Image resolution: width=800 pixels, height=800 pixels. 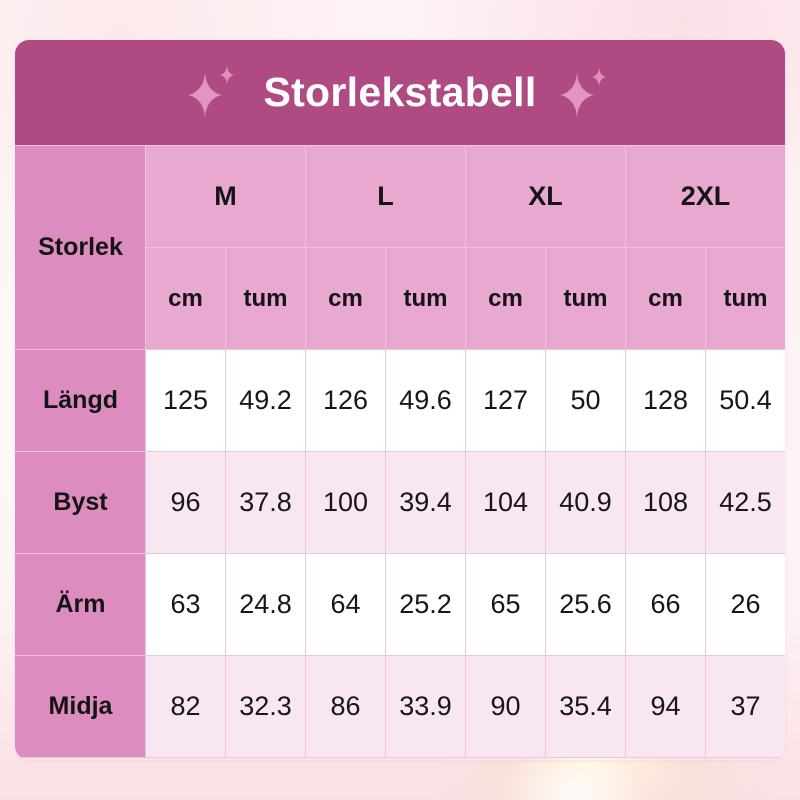 What do you see at coordinates (185, 298) in the screenshot?
I see `unit-header-m-cm: cm` at bounding box center [185, 298].